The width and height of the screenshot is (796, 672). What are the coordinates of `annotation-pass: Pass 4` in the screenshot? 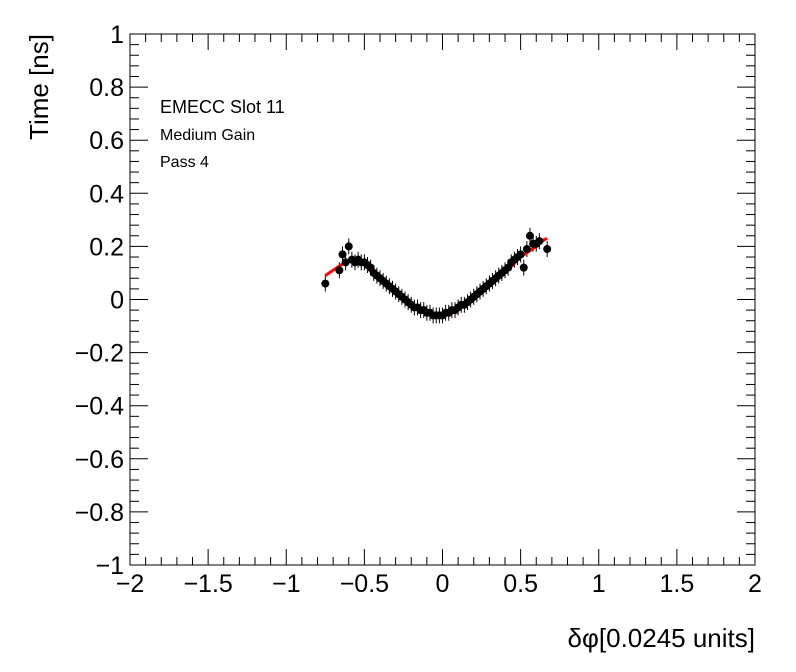 It's located at (184, 162).